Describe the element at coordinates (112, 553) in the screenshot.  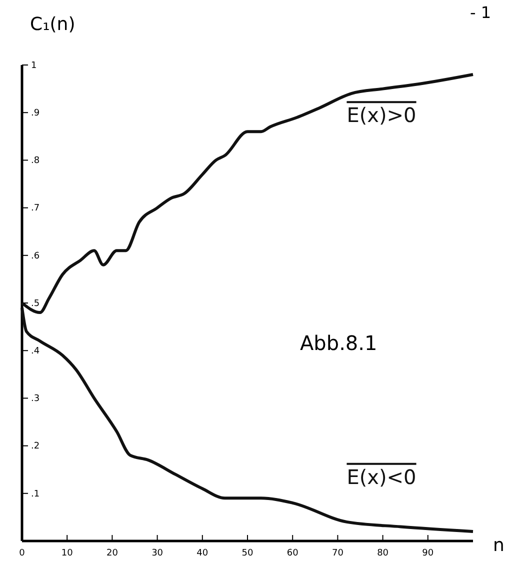
I see `x-tick-label: 20` at that location.